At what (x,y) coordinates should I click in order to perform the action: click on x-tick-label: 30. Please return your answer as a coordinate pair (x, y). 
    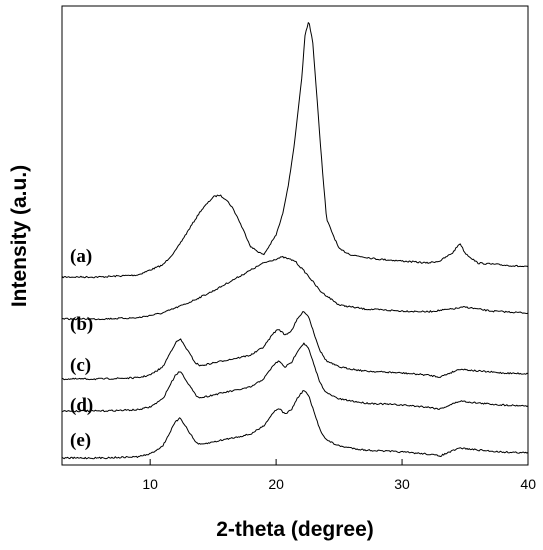
    Looking at the image, I should click on (402, 484).